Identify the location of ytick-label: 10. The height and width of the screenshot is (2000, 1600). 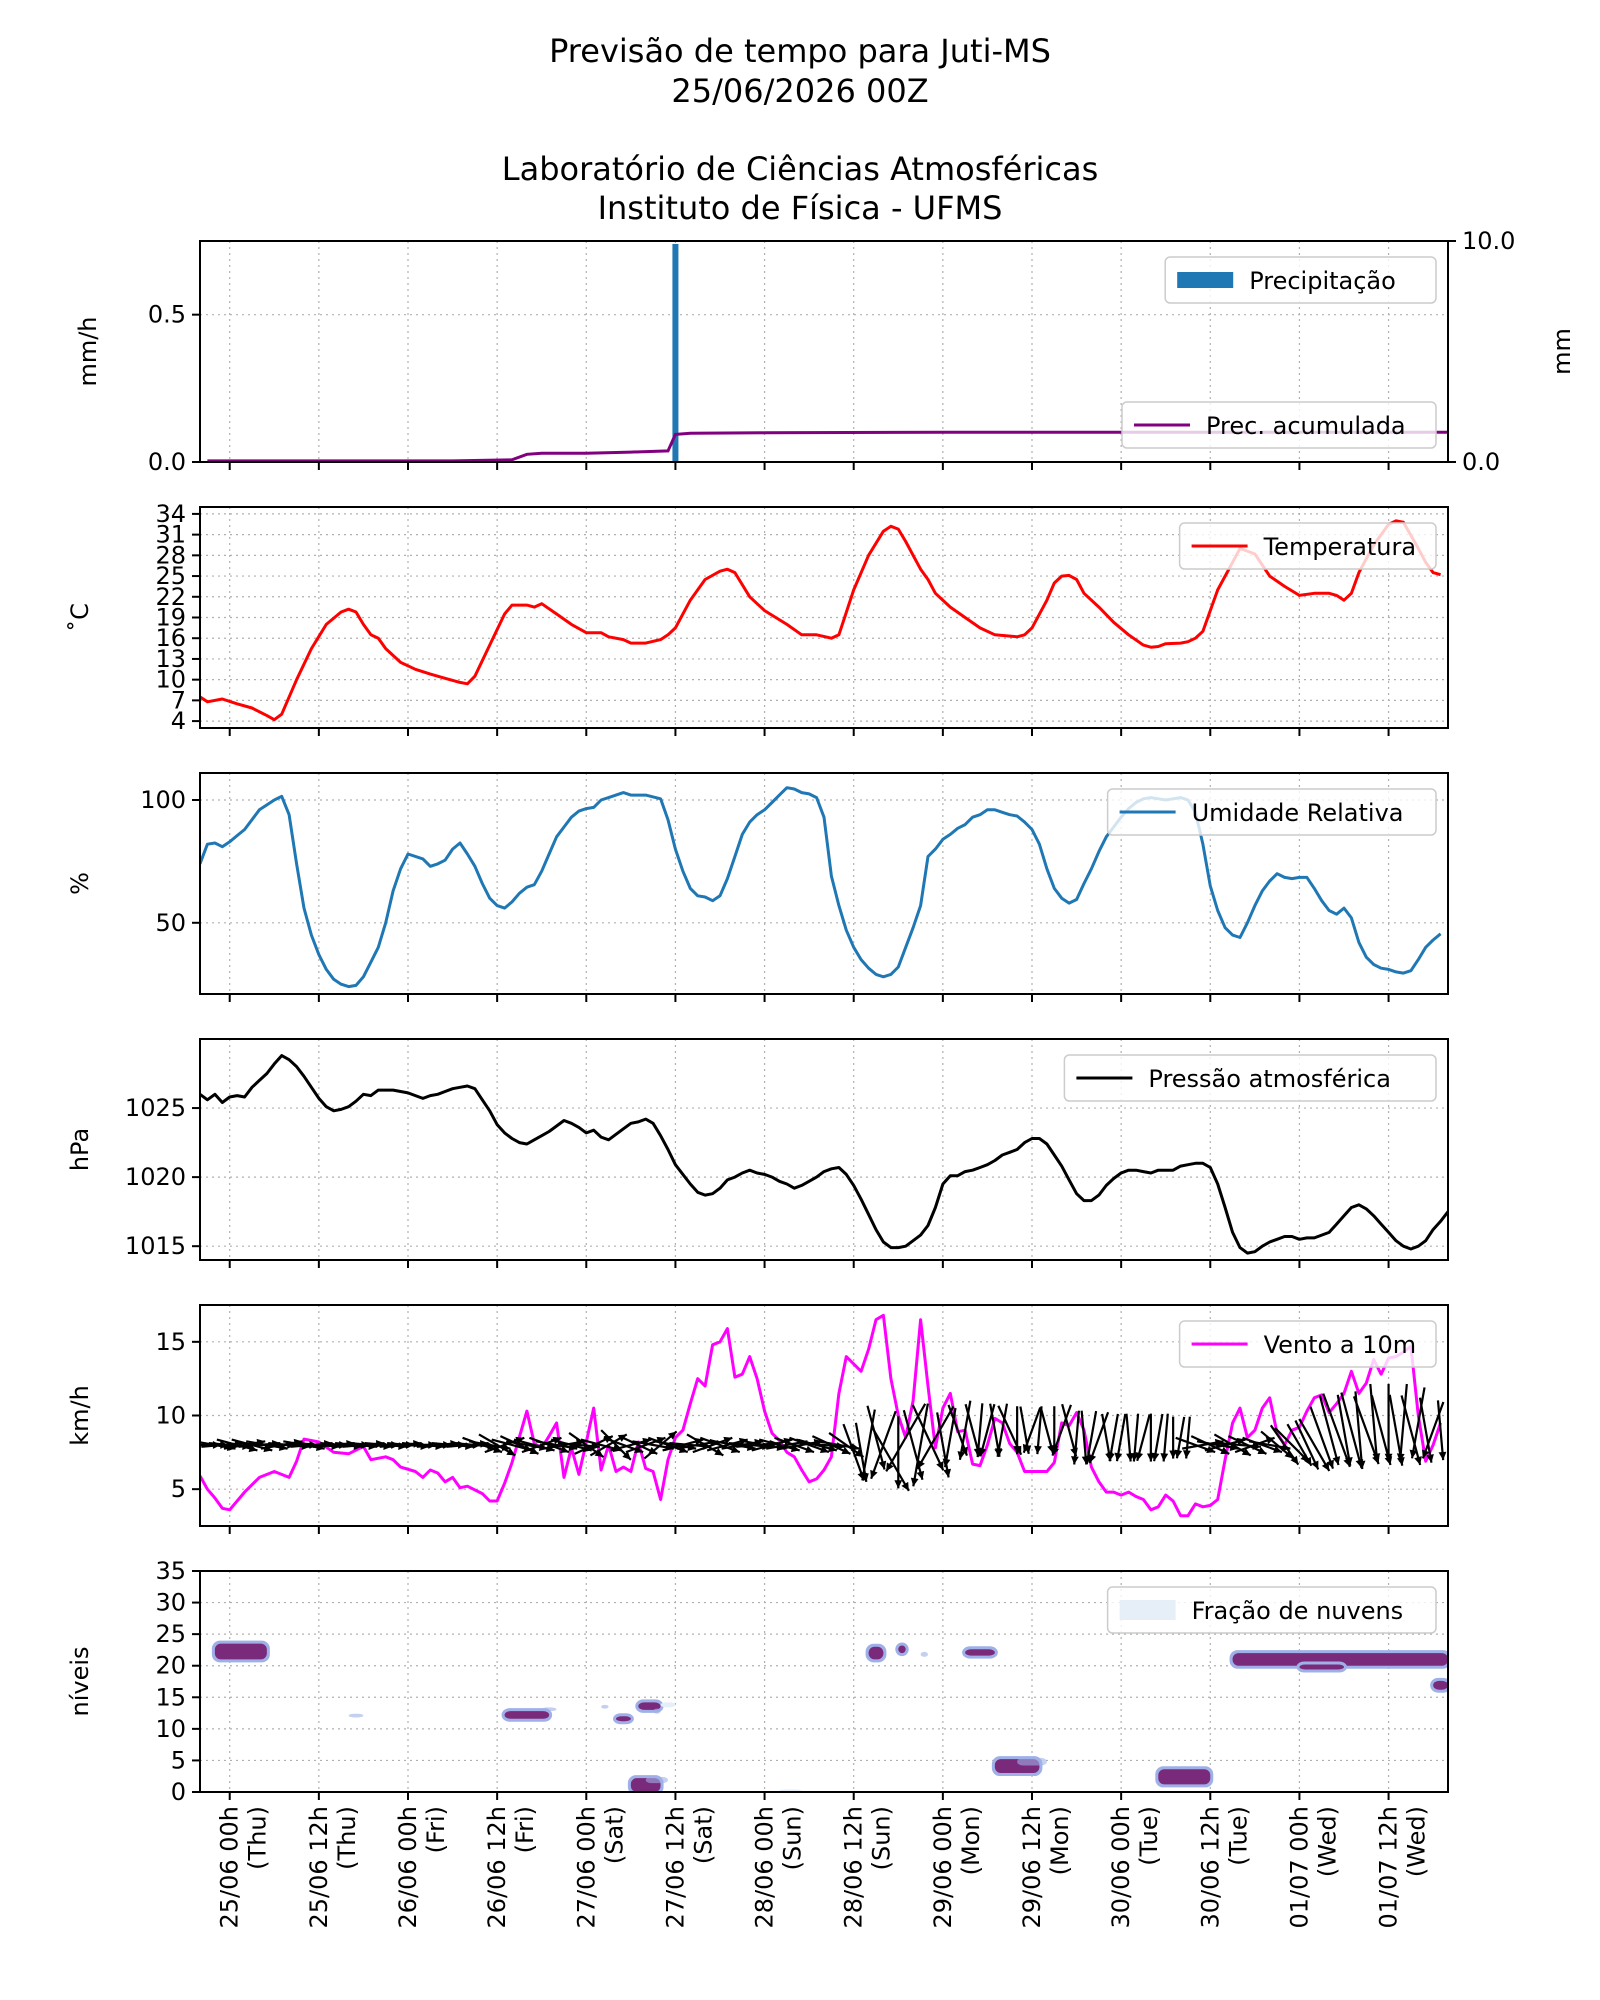
(170, 1729).